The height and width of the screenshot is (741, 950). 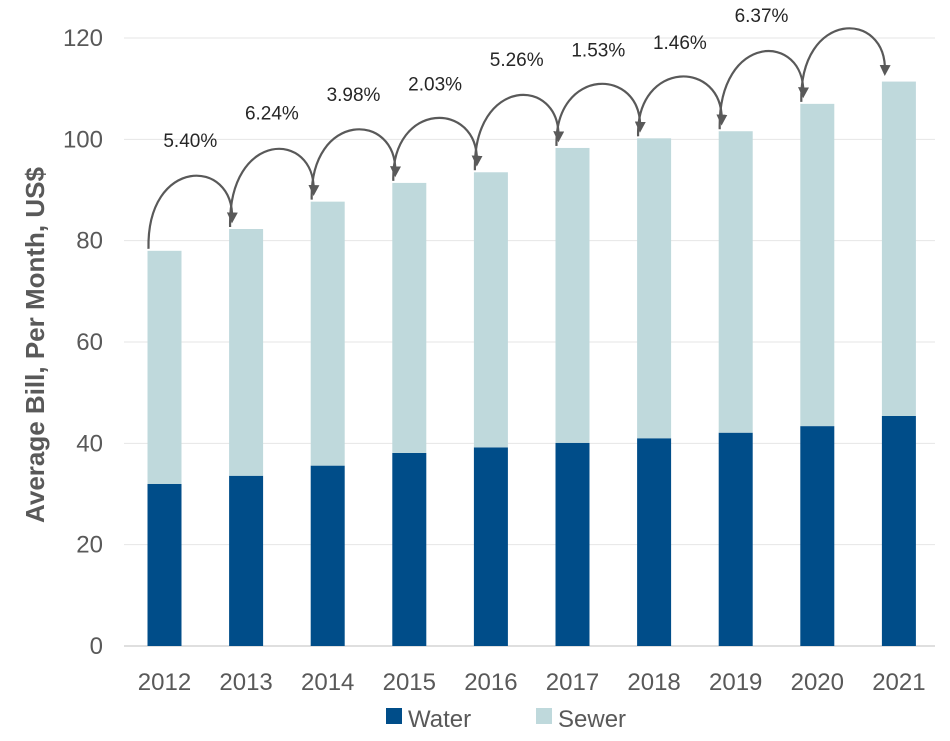 What do you see at coordinates (409, 682) in the screenshot?
I see `x-tick-label: 2015` at bounding box center [409, 682].